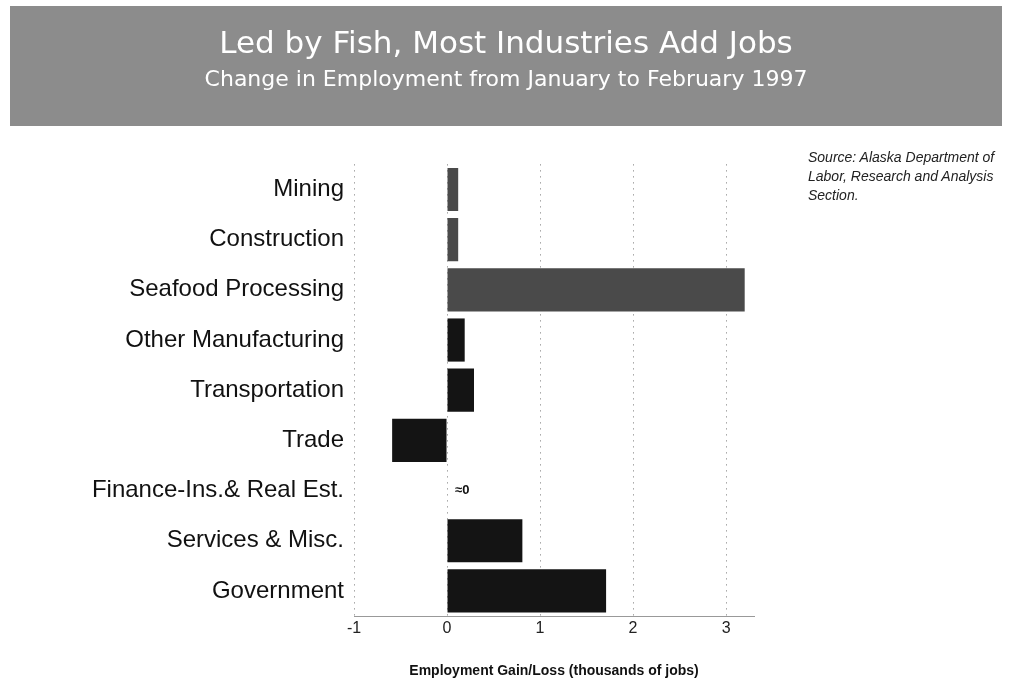 This screenshot has height=684, width=1012. Describe the element at coordinates (267, 388) in the screenshot. I see `y-tick-label: Transportation` at that location.